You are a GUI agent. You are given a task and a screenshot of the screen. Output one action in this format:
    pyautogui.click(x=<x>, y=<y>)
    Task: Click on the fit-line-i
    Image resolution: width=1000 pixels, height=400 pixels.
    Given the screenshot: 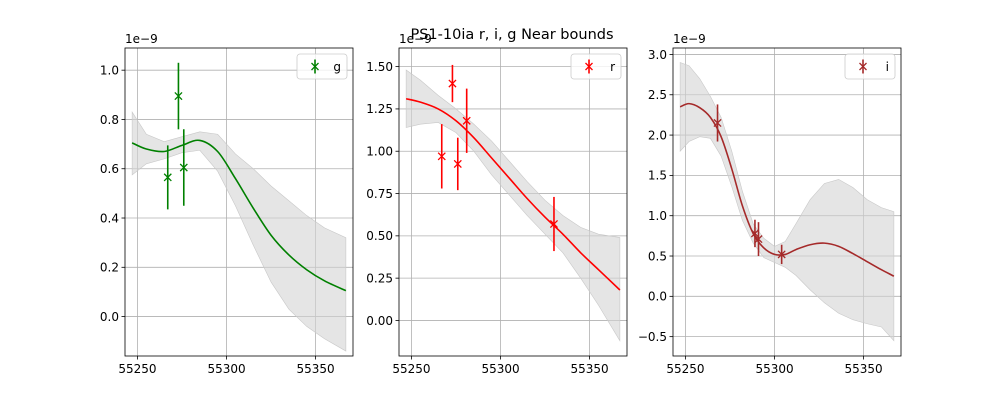 What is the action you would take?
    pyautogui.click(x=787, y=189)
    